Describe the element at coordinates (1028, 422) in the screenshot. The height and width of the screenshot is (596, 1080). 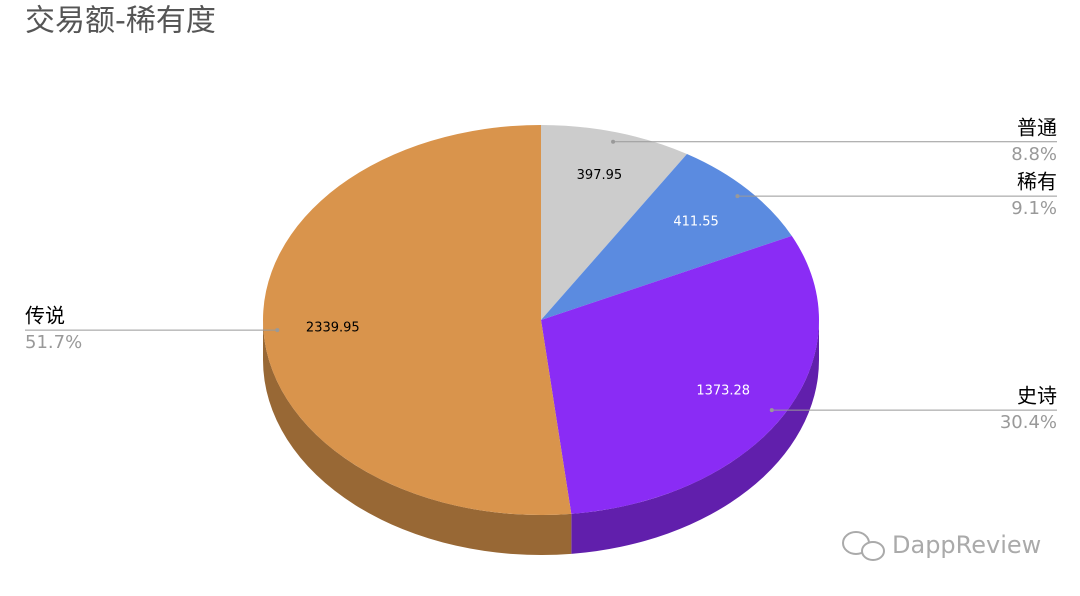
I see `percentage-label: 30.4%` at that location.